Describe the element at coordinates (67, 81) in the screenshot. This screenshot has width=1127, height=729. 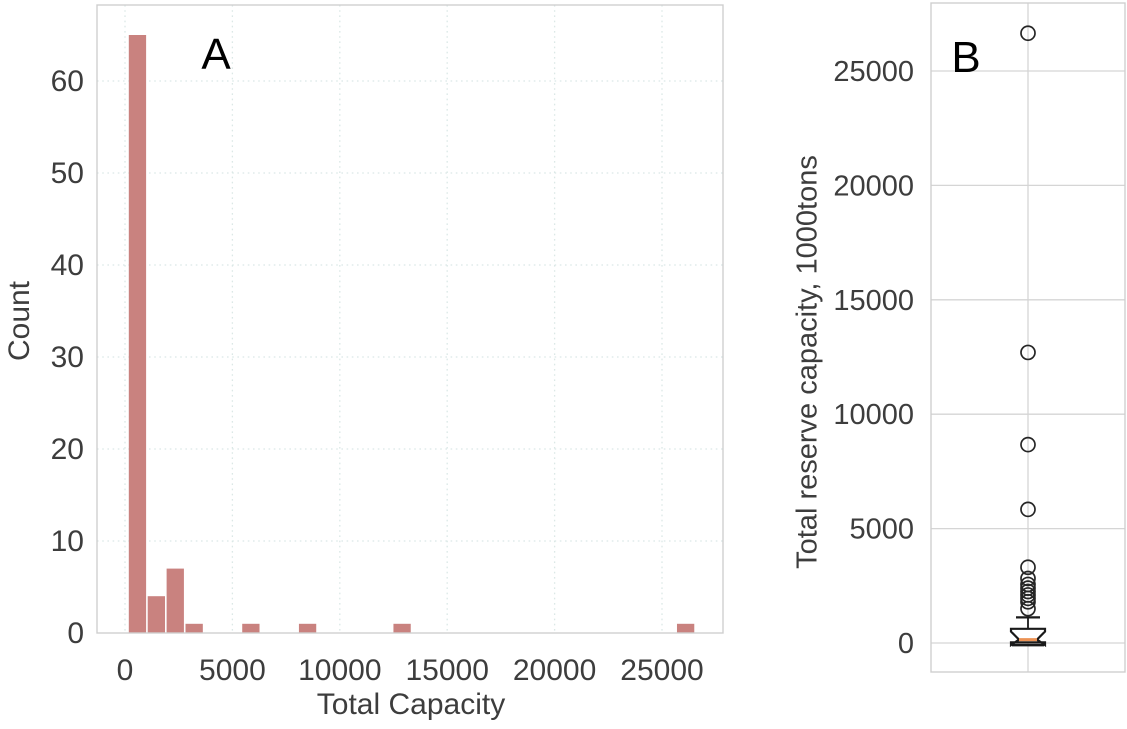
I see `y-tick-label: 60` at that location.